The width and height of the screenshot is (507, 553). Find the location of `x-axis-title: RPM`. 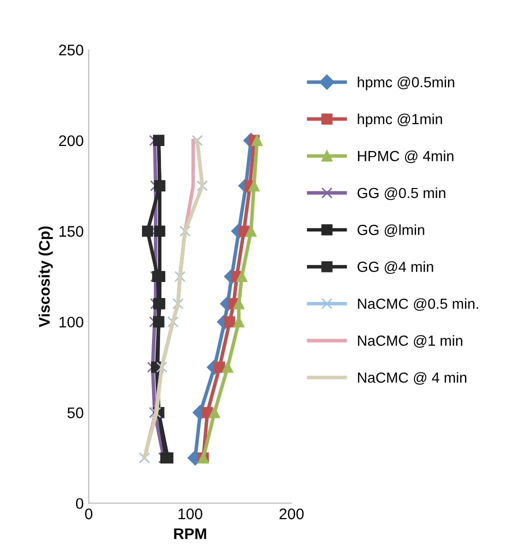

x-axis-title: RPM is located at coordinates (190, 533).